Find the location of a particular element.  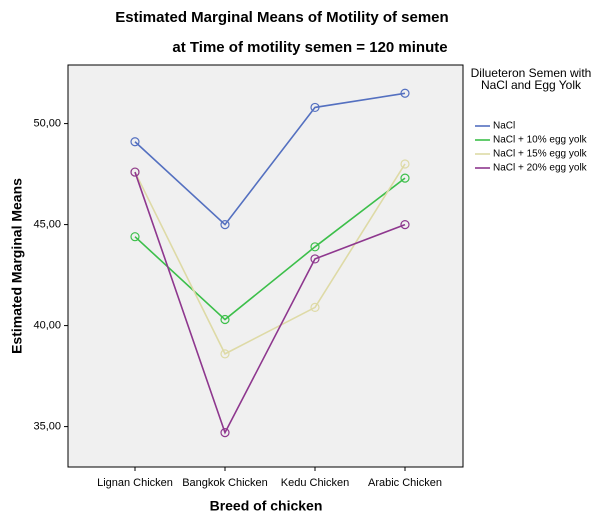

x-axis-label: Breed of chicken is located at coordinates (266, 506).